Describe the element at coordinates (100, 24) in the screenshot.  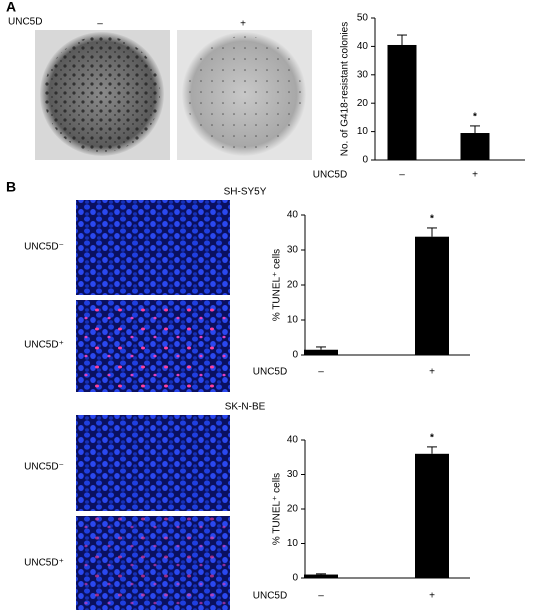
I see `image-label: –` at that location.